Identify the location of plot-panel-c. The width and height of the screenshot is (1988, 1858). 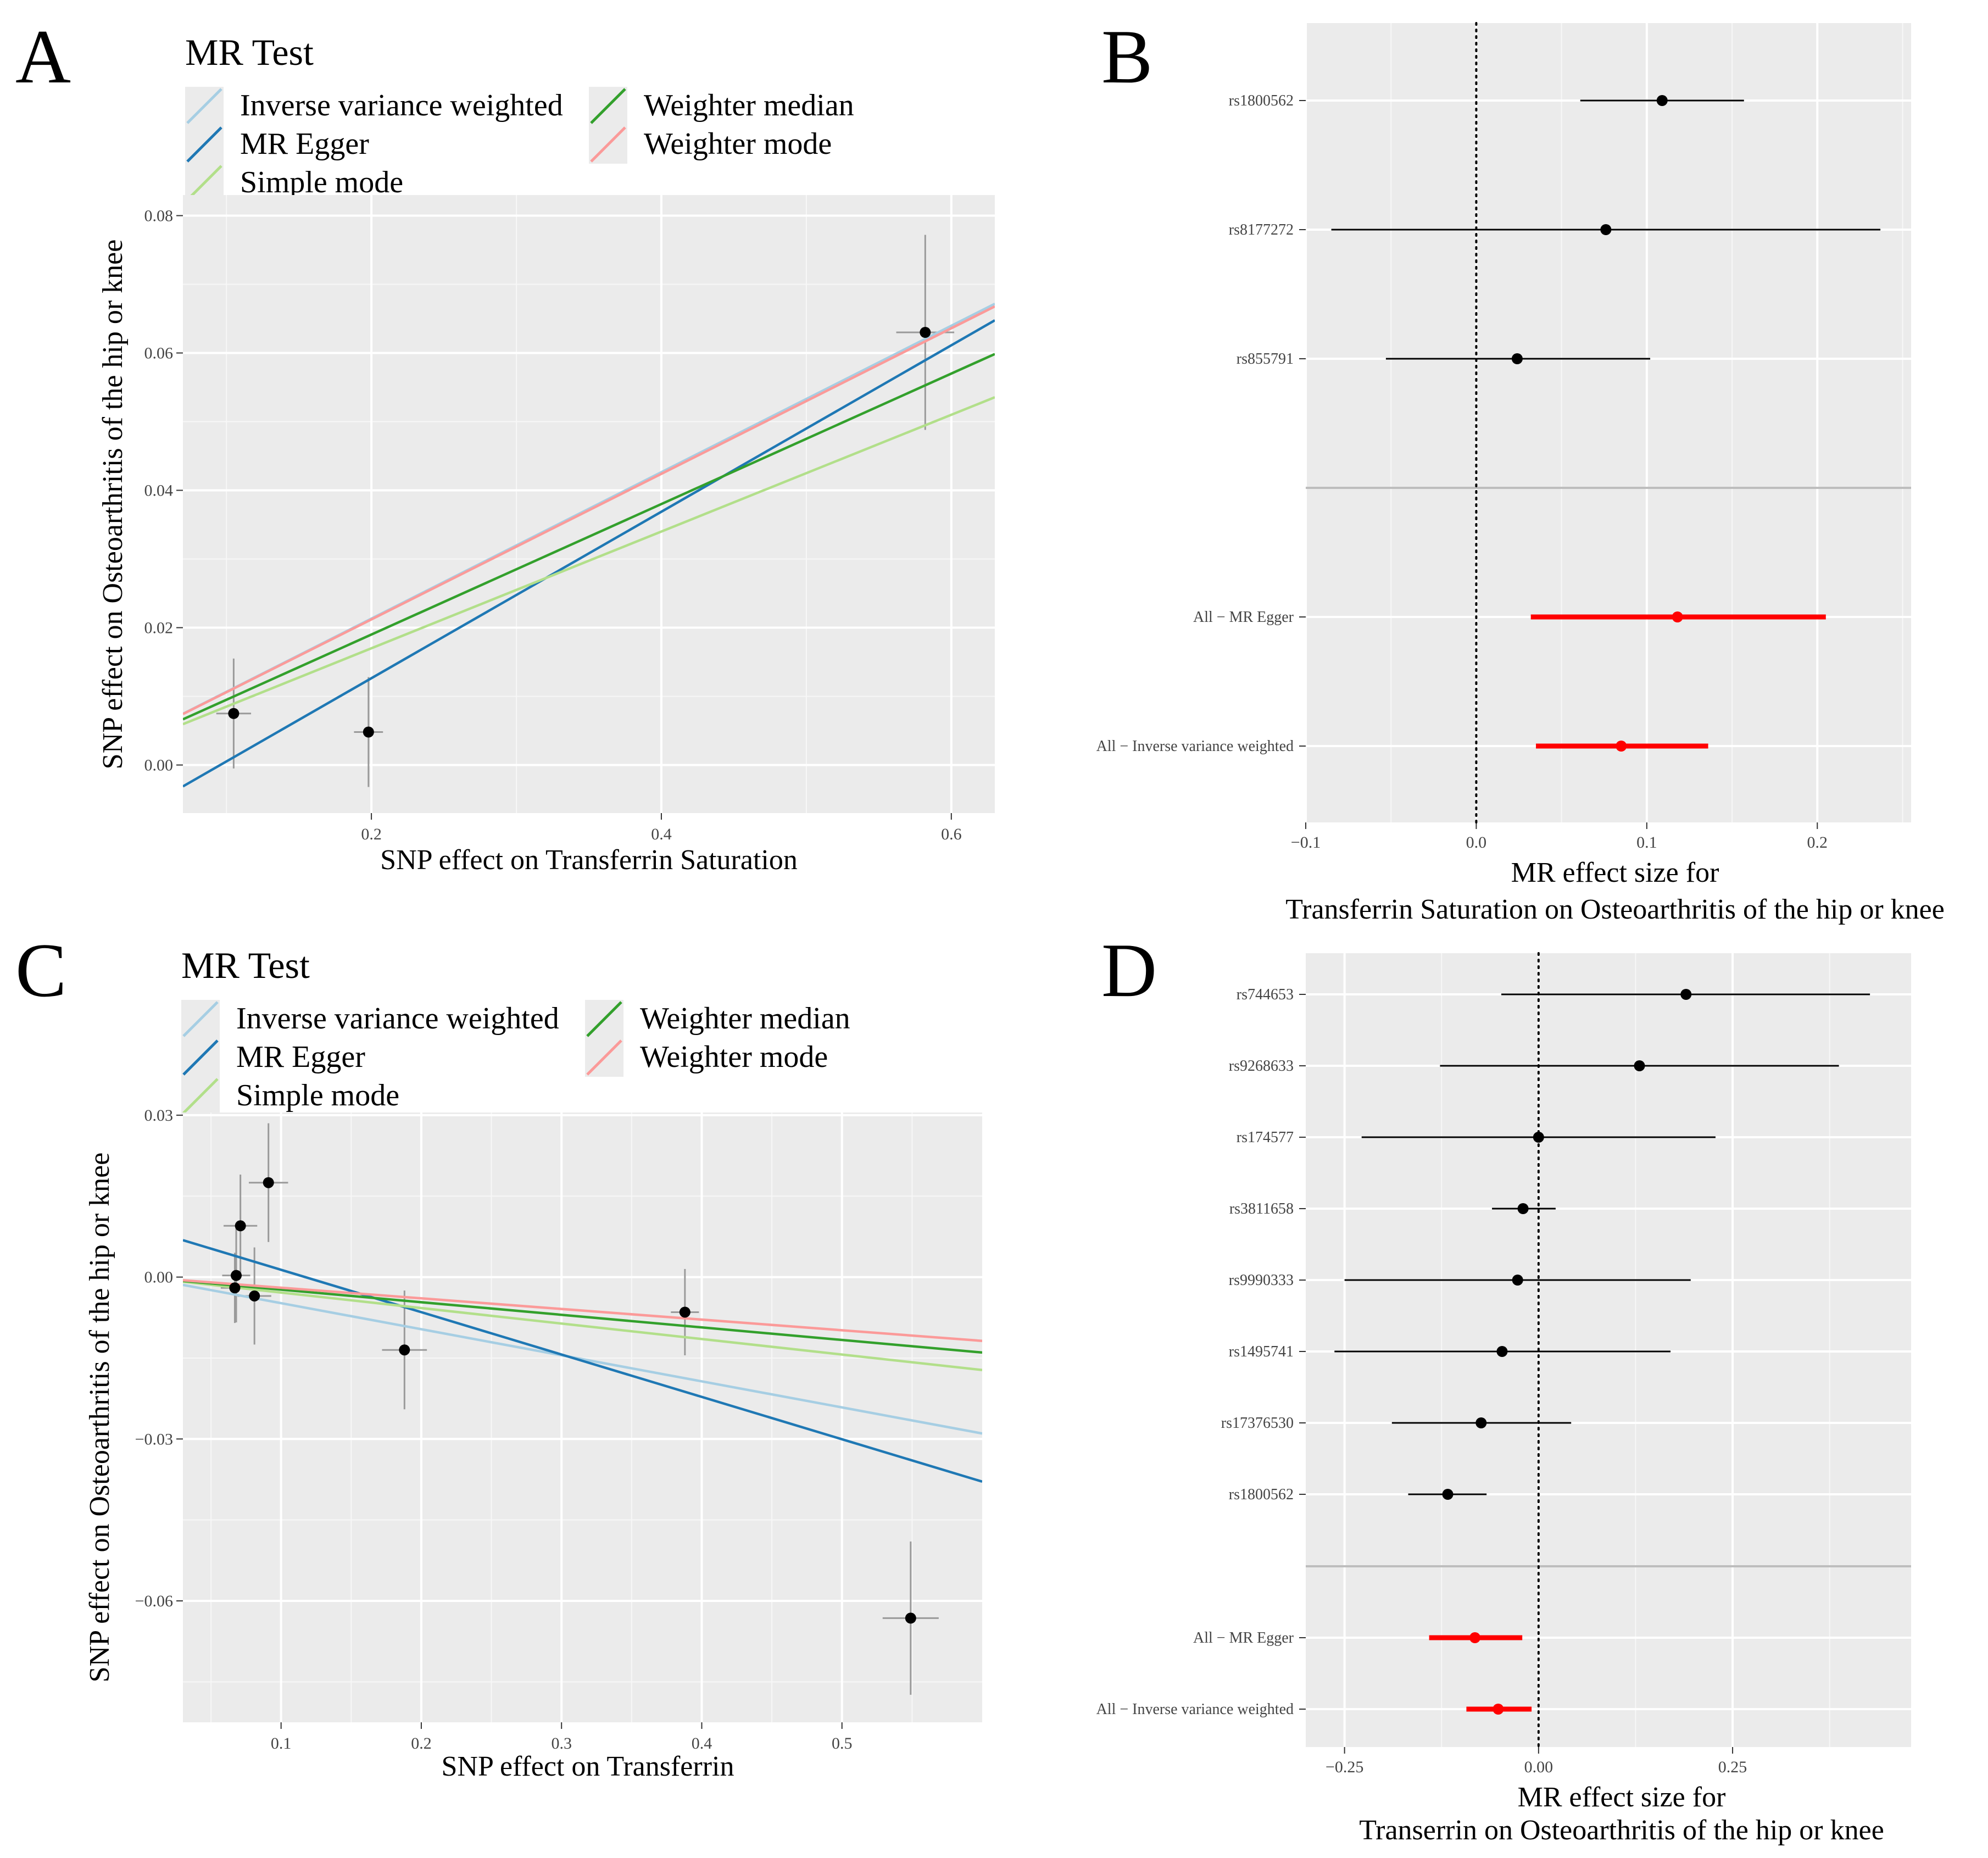
(582, 1417).